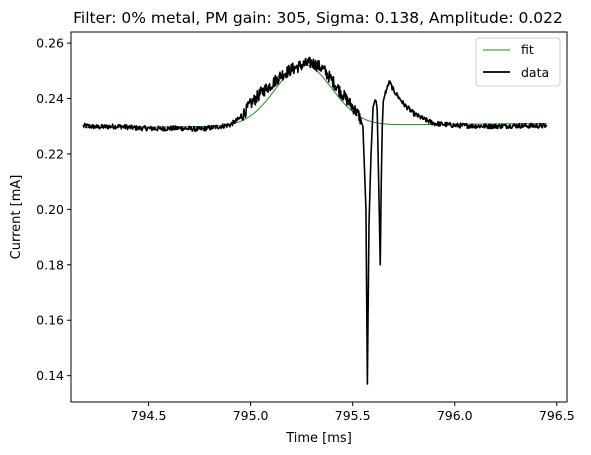 The image size is (591, 455). What do you see at coordinates (50, 43) in the screenshot?
I see `y-tick-label: 0.26` at bounding box center [50, 43].